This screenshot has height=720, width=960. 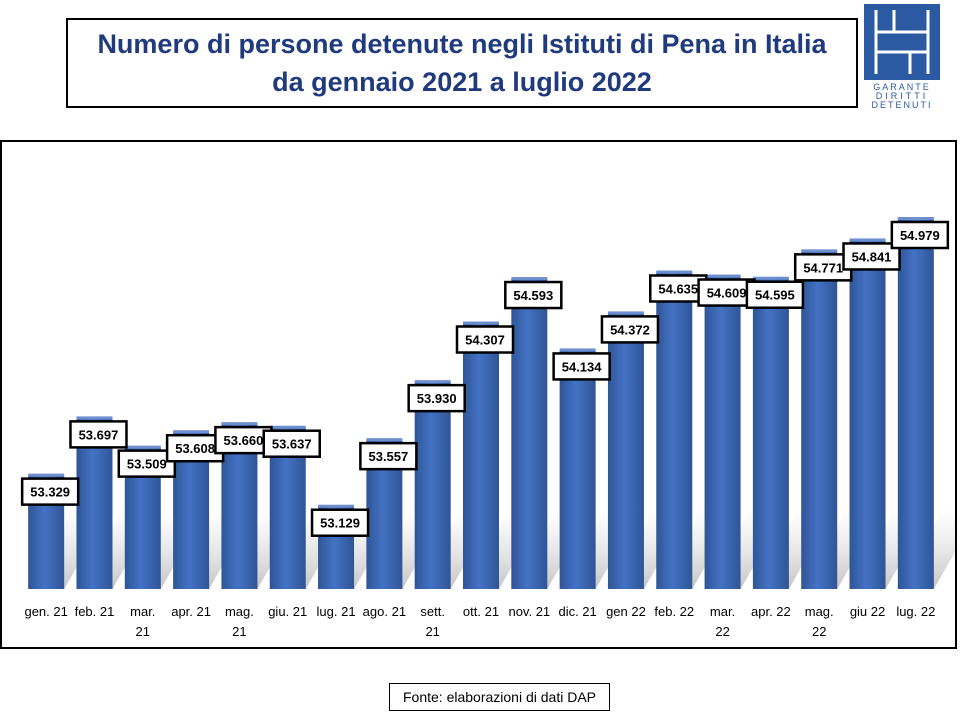 What do you see at coordinates (819, 621) in the screenshot?
I see `x-tick-label-17: mag. 22` at bounding box center [819, 621].